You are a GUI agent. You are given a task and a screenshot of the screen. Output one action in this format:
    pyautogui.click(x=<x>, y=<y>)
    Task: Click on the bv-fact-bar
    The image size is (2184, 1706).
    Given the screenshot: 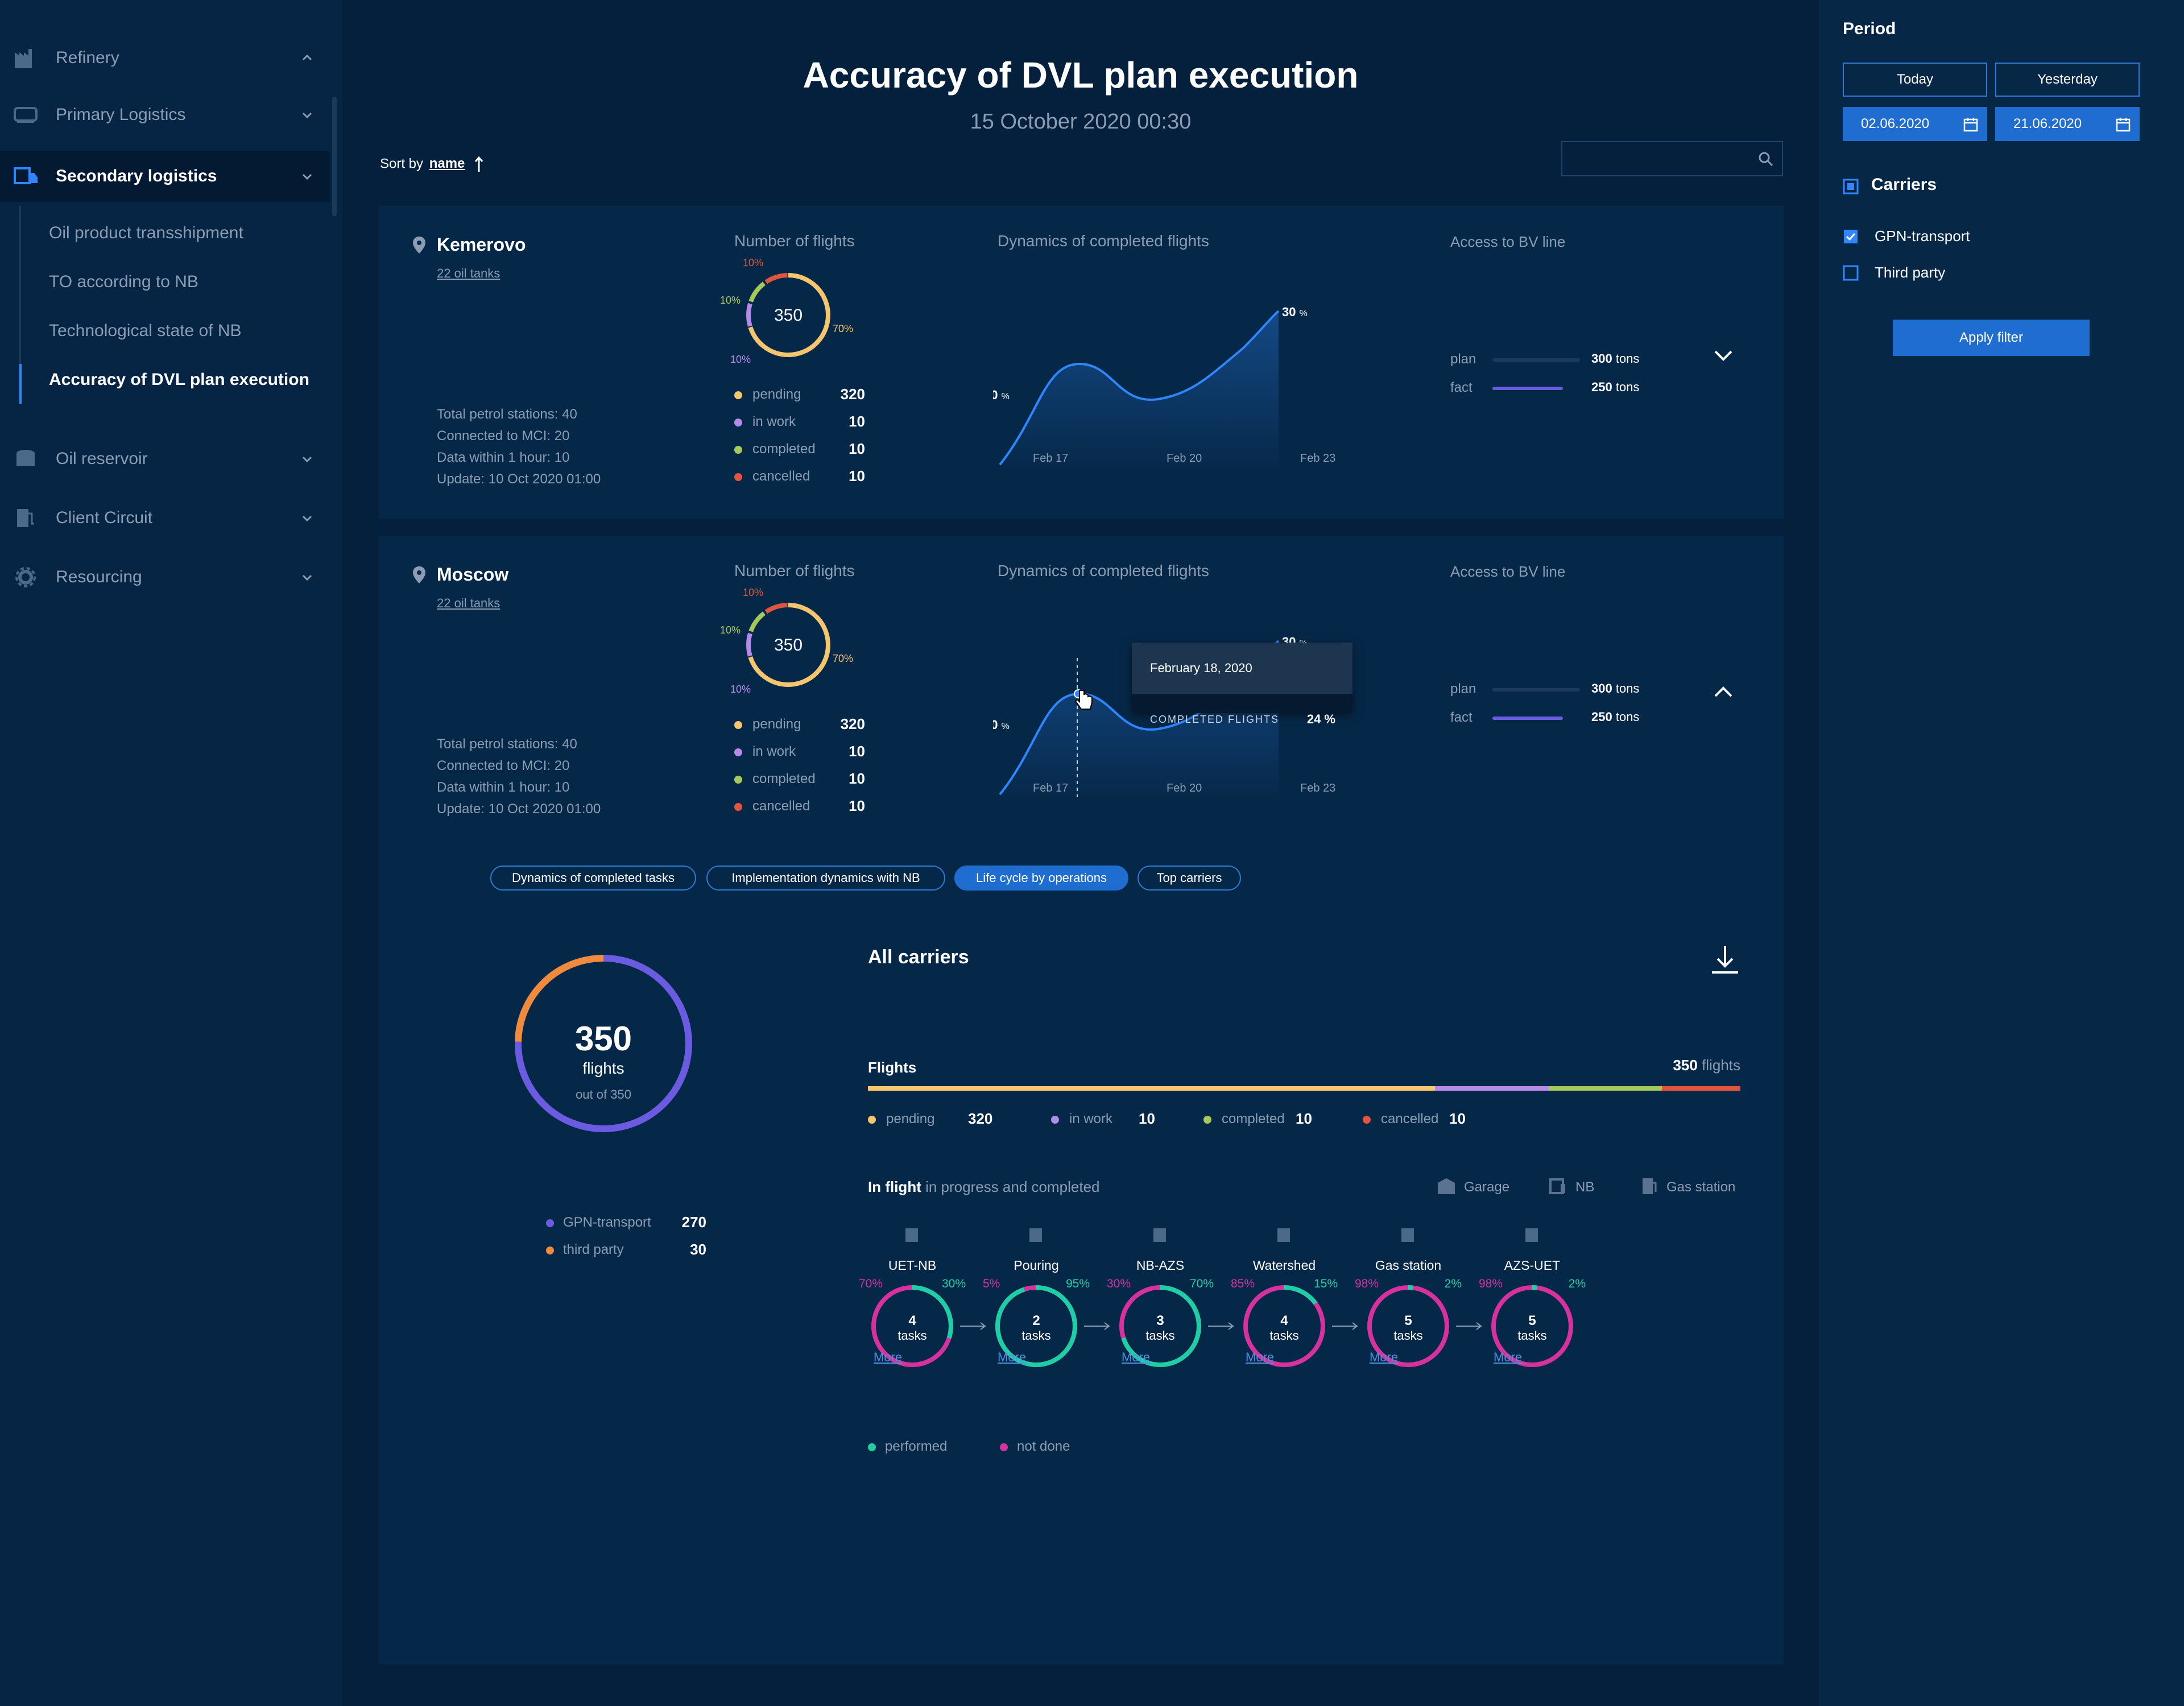 What is the action you would take?
    pyautogui.click(x=1527, y=718)
    